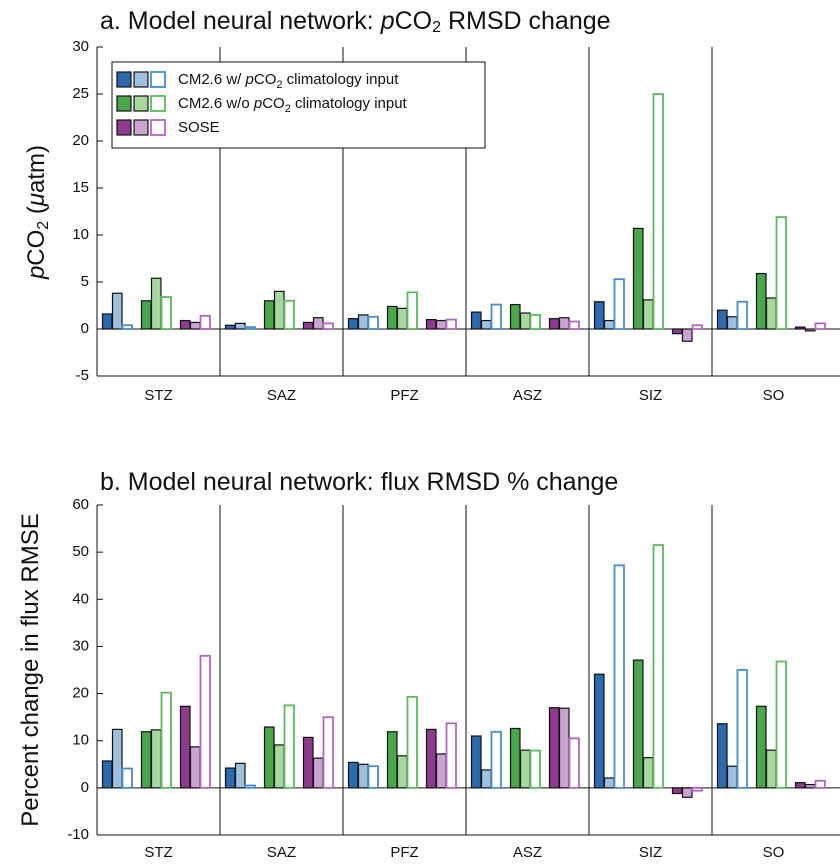 This screenshot has height=865, width=840. I want to click on legend-label: CM2.6 w/ pCO2 climatology input, so click(288, 81).